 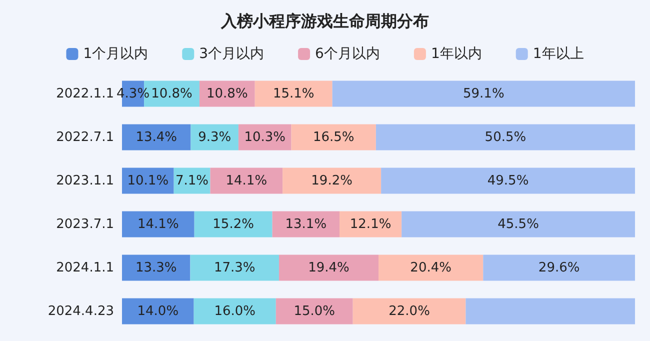 I want to click on legend-label: 1年以内, so click(x=456, y=54).